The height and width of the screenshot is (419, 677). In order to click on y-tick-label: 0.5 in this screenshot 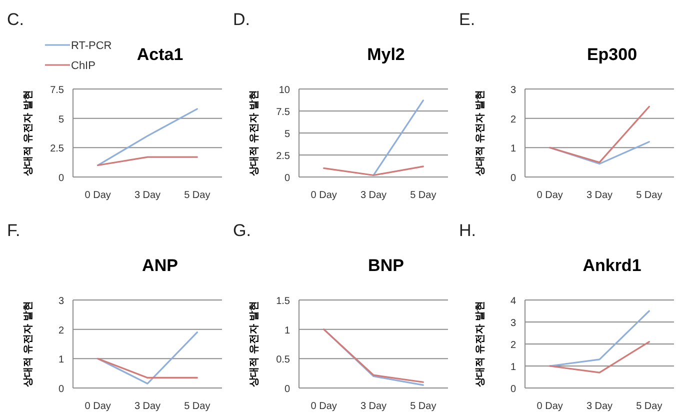, I will do `click(283, 360)`.